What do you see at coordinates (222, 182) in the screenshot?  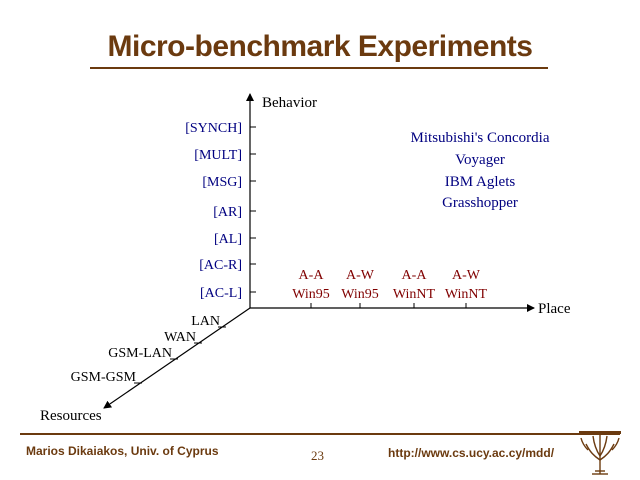 I see `behavior-tick-label: [MSG]` at bounding box center [222, 182].